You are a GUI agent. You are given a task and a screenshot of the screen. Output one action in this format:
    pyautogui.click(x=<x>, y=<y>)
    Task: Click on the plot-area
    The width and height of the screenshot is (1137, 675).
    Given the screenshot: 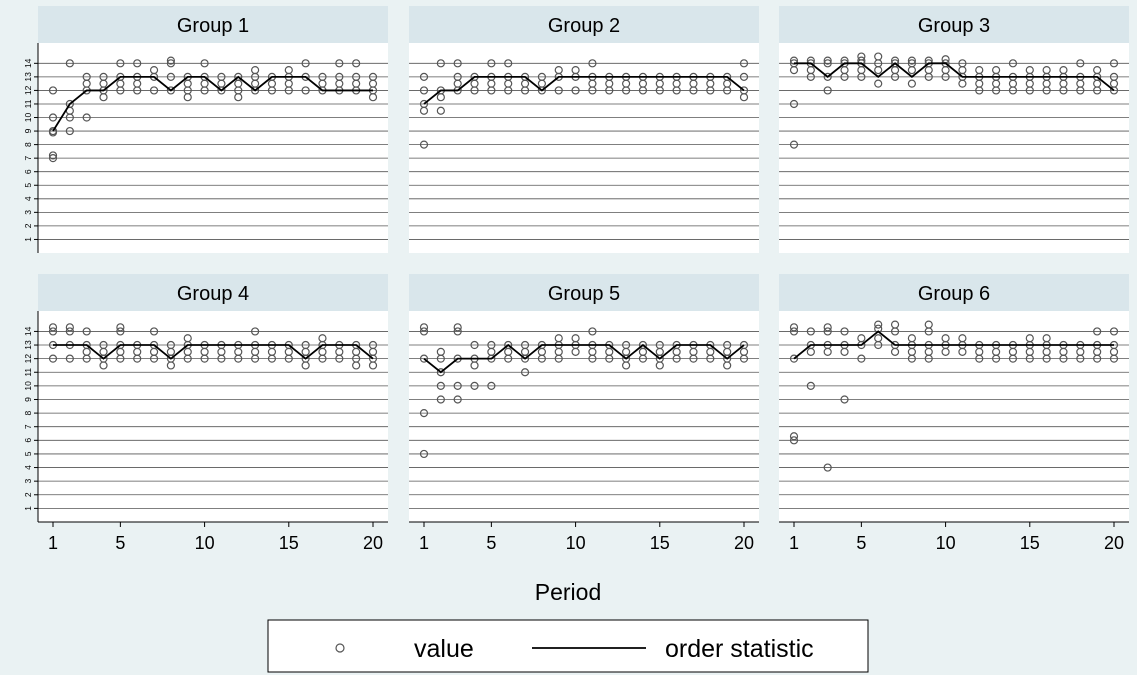 What is the action you would take?
    pyautogui.click(x=584, y=148)
    